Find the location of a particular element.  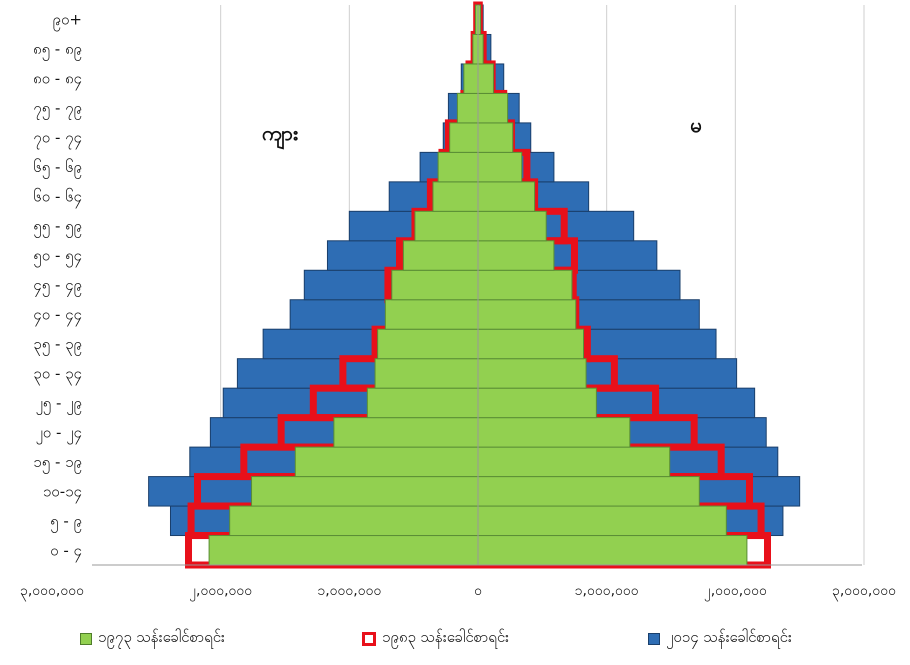

x-tick-label-6: ၃,၀၀၀,၀၀၀ is located at coordinates (864, 592).